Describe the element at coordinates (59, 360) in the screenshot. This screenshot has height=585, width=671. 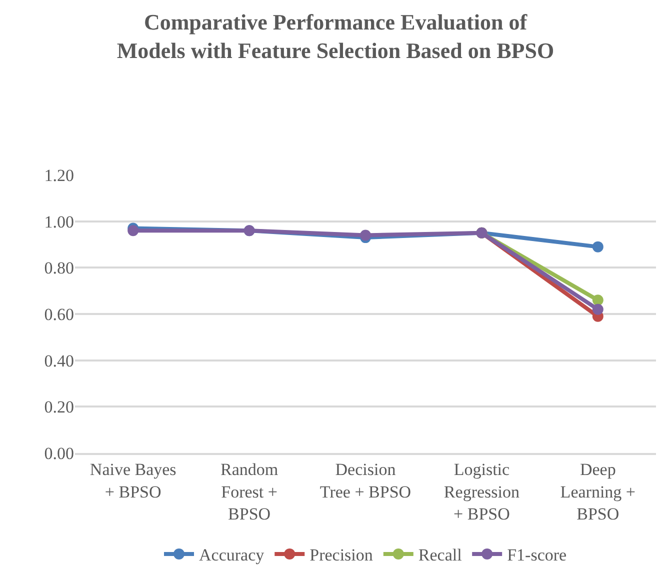
I see `y-tick-label: 0.40` at that location.